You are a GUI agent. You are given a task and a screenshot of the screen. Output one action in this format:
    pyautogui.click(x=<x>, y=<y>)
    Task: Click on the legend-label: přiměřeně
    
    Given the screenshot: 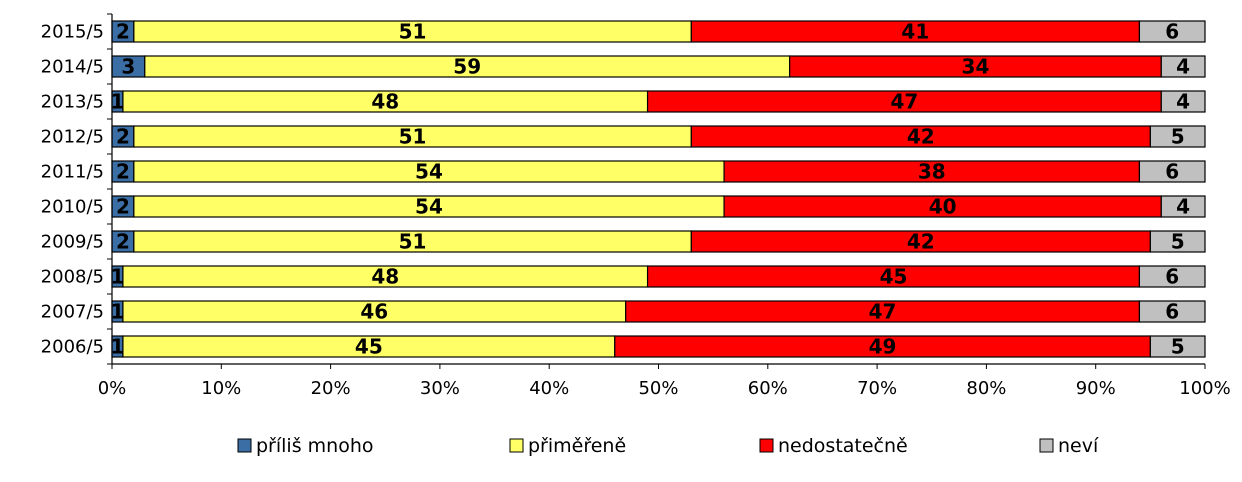 What is the action you would take?
    pyautogui.click(x=577, y=446)
    